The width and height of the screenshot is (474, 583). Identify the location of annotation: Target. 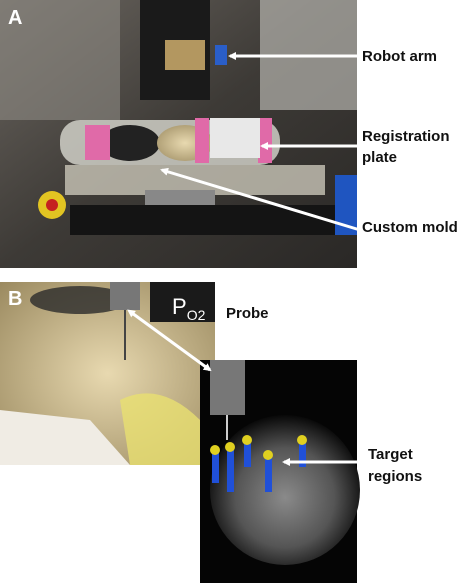
(390, 454).